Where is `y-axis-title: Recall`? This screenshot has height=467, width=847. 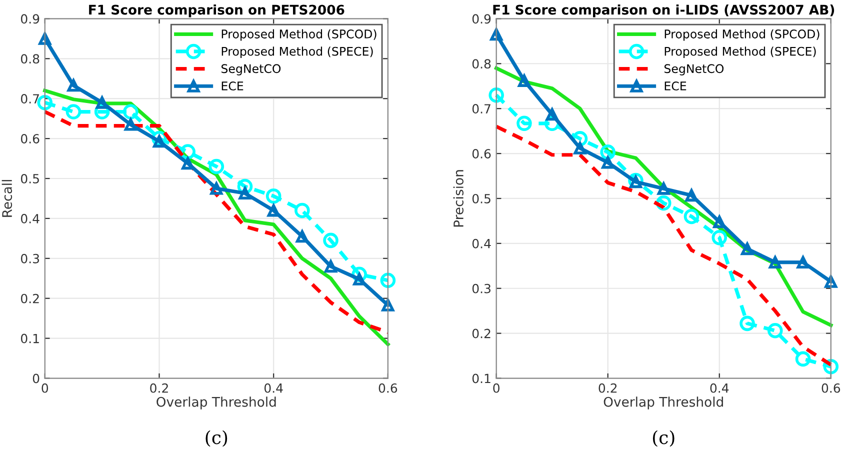 y-axis-title: Recall is located at coordinates (7, 198).